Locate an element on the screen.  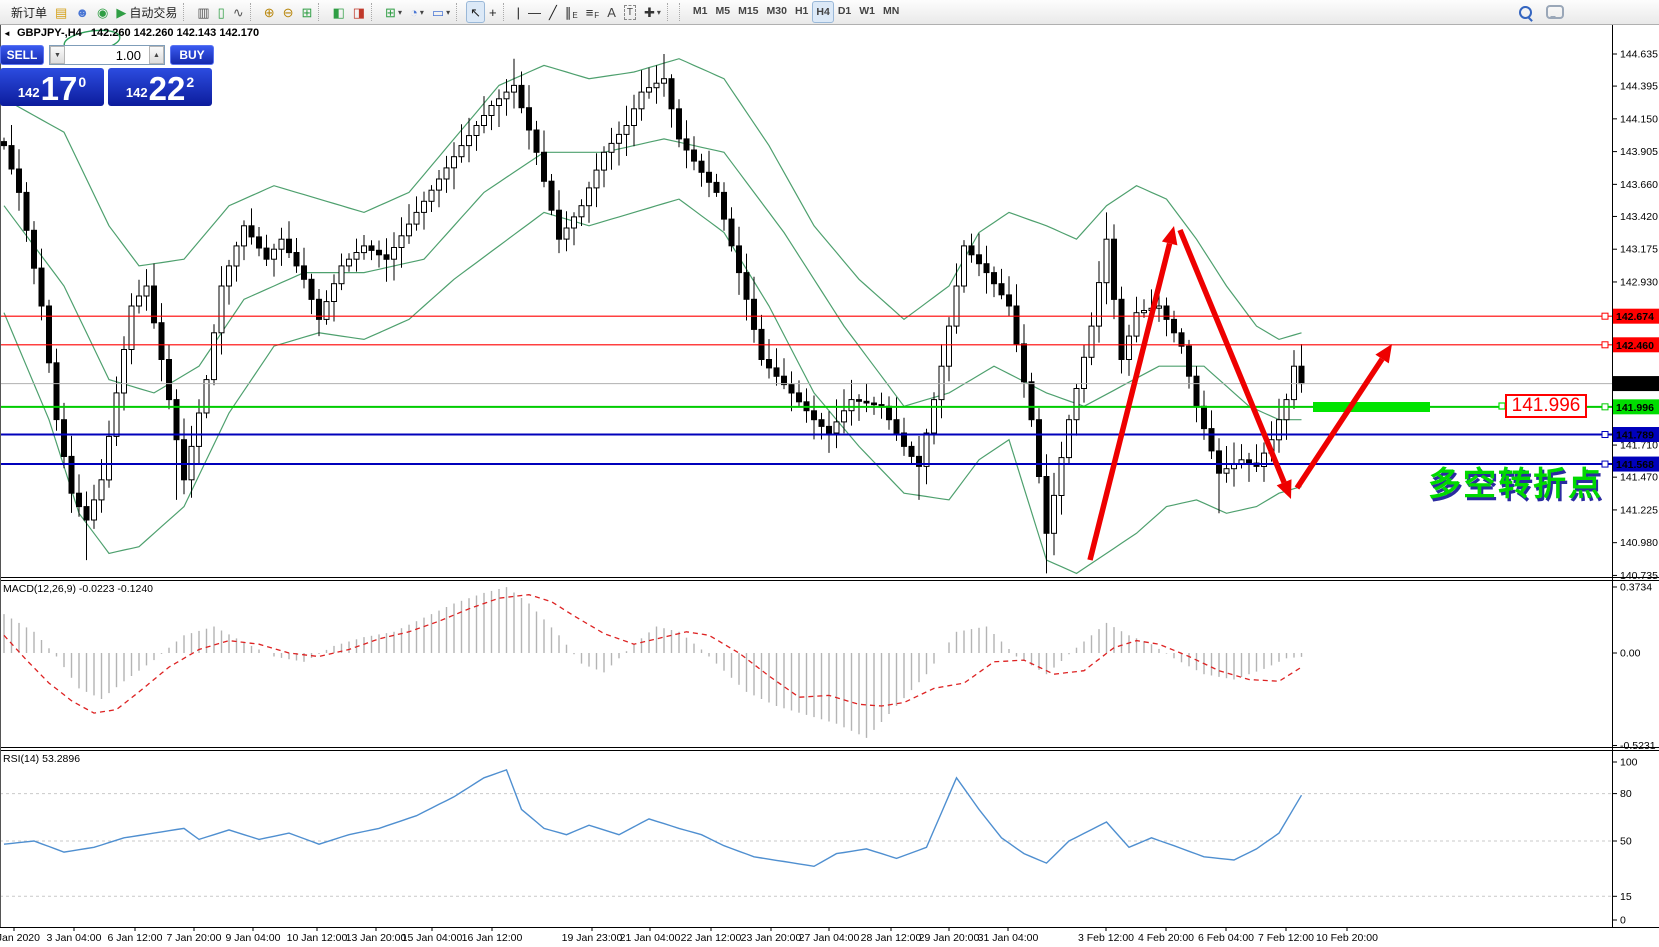
text-label-button: T is located at coordinates (630, 12).